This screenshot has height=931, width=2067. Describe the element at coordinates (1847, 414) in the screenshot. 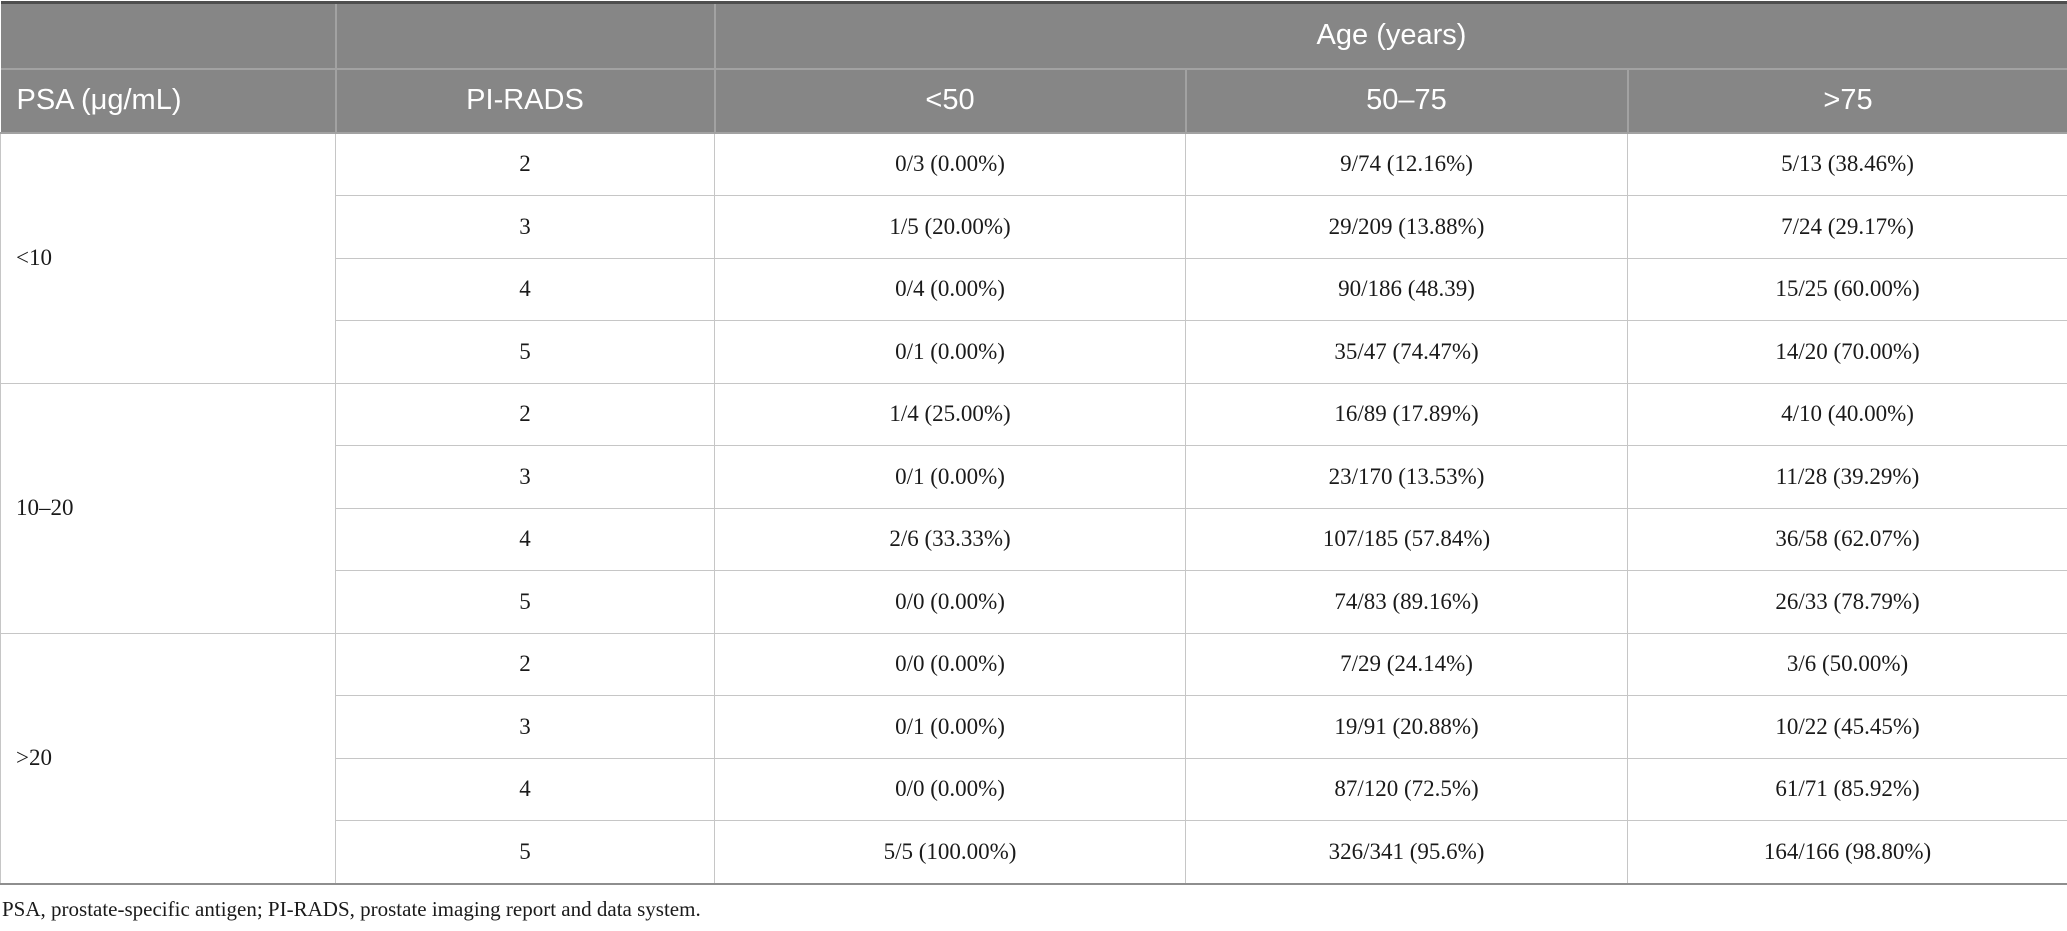

I see `age-gt75-value-cell: 4/10 (40.00%)` at that location.